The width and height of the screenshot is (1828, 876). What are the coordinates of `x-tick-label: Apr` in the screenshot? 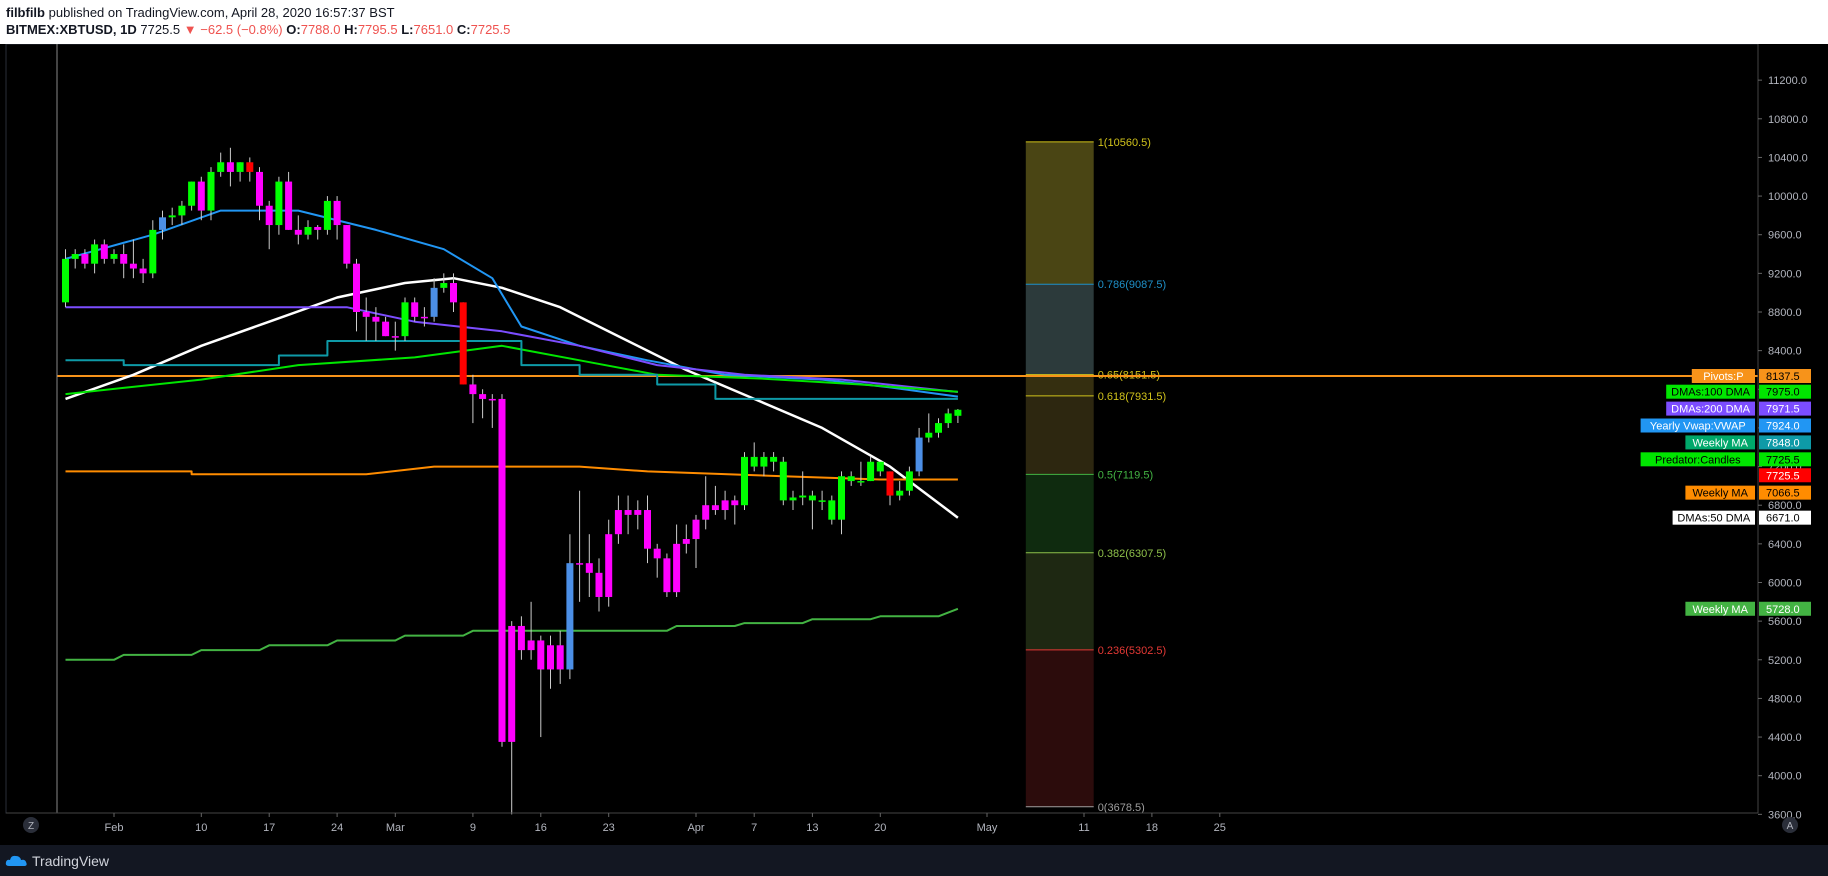 It's located at (695, 828).